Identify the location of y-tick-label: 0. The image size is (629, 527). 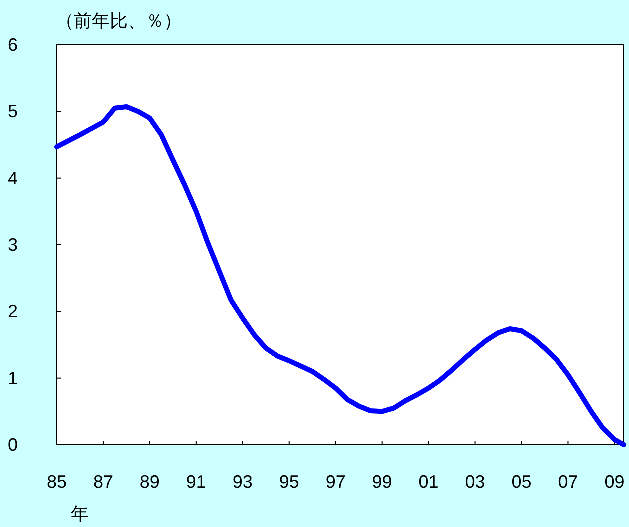
(13, 445).